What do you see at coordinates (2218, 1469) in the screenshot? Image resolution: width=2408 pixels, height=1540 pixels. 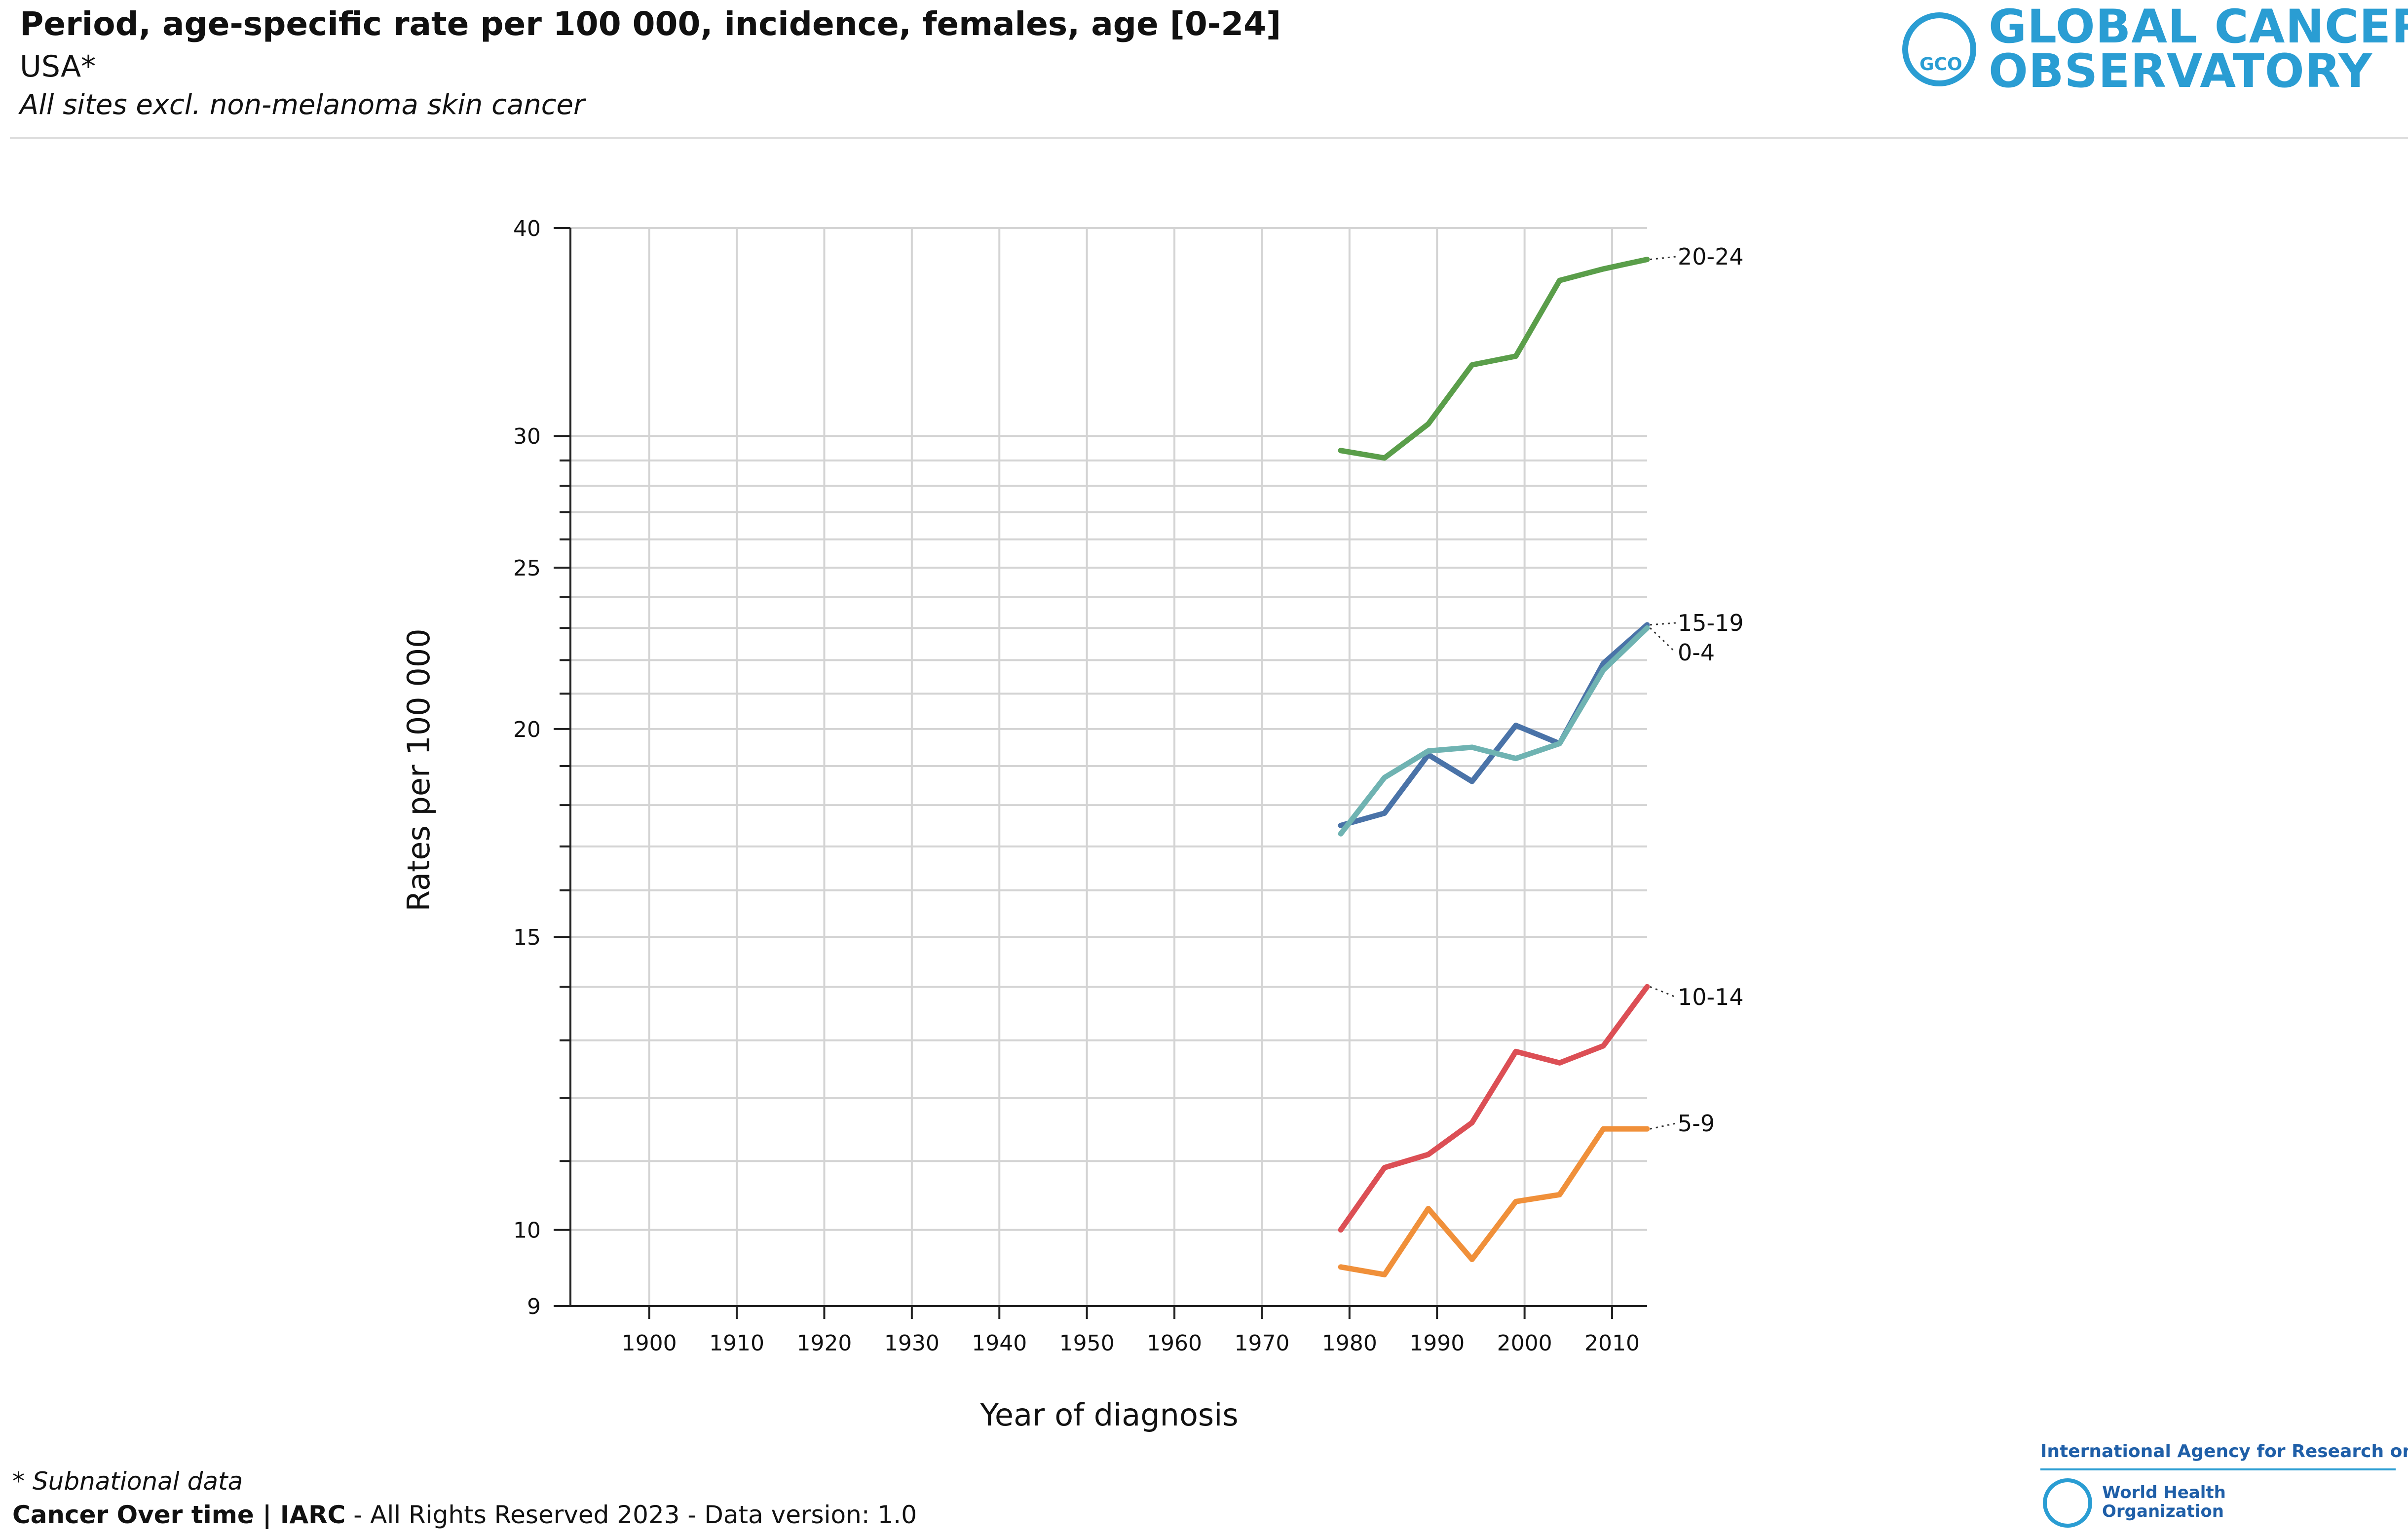 I see `iarc-divider` at bounding box center [2218, 1469].